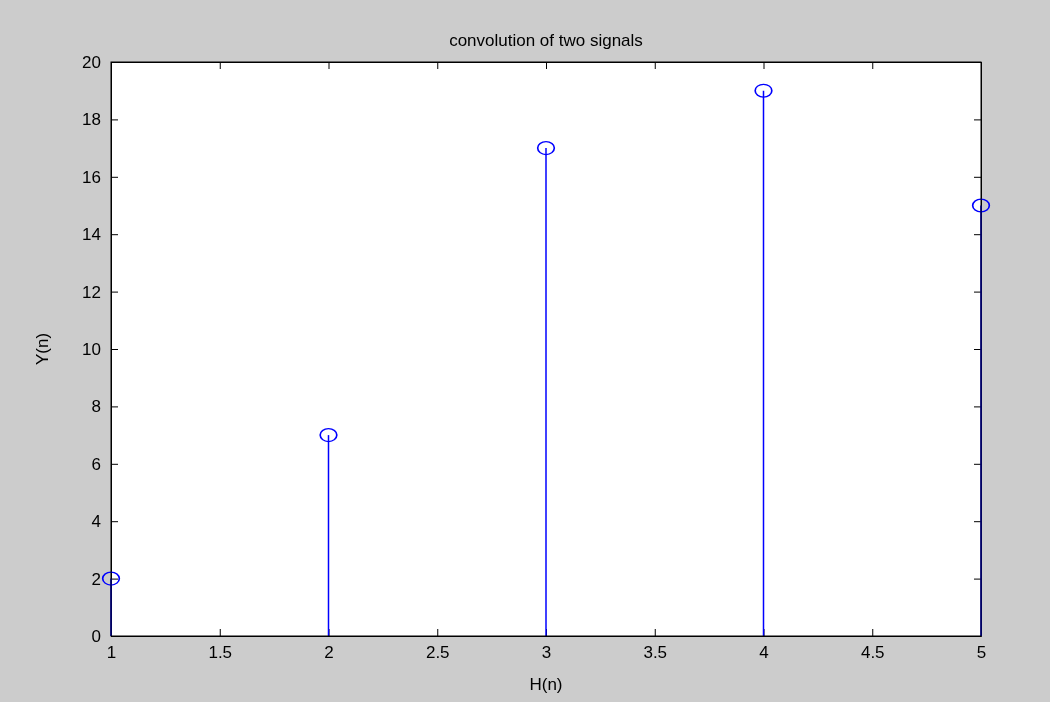 This screenshot has width=1050, height=702. What do you see at coordinates (91, 349) in the screenshot?
I see `y-tick-label: 10` at bounding box center [91, 349].